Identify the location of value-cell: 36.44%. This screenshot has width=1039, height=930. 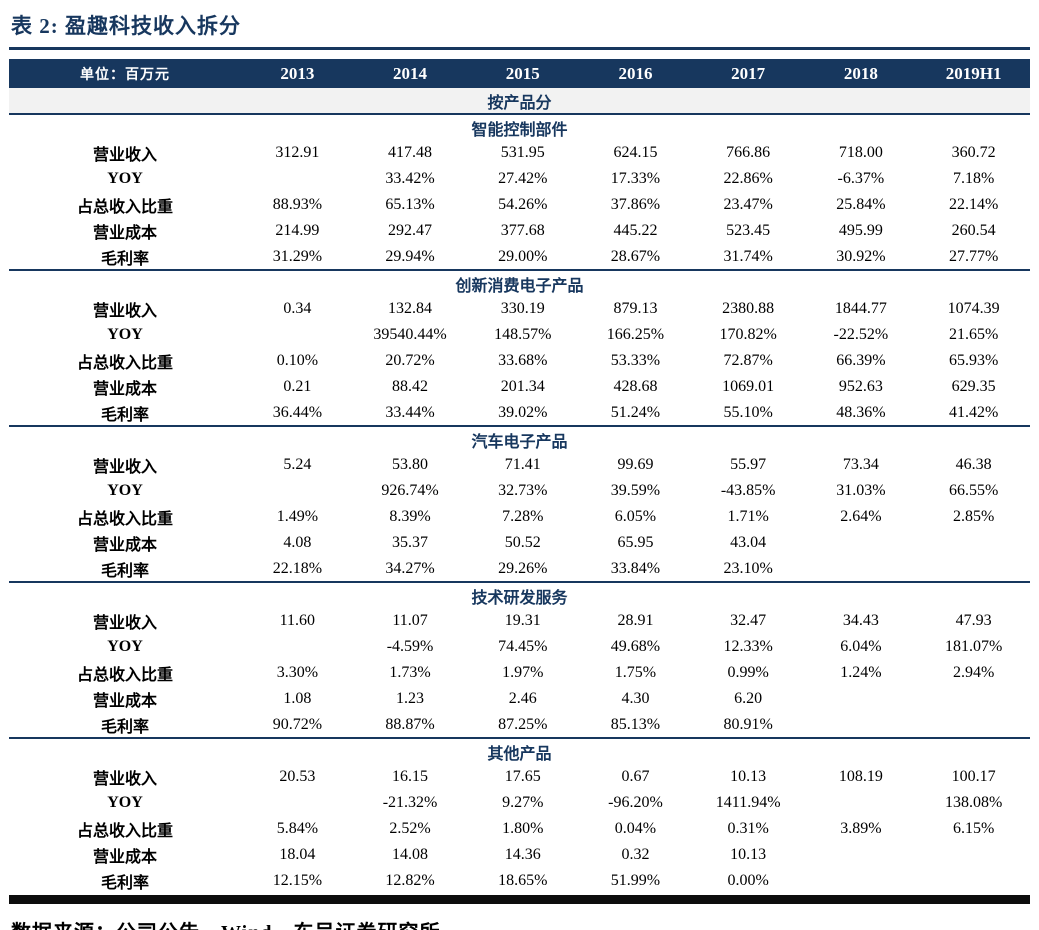
(297, 412).